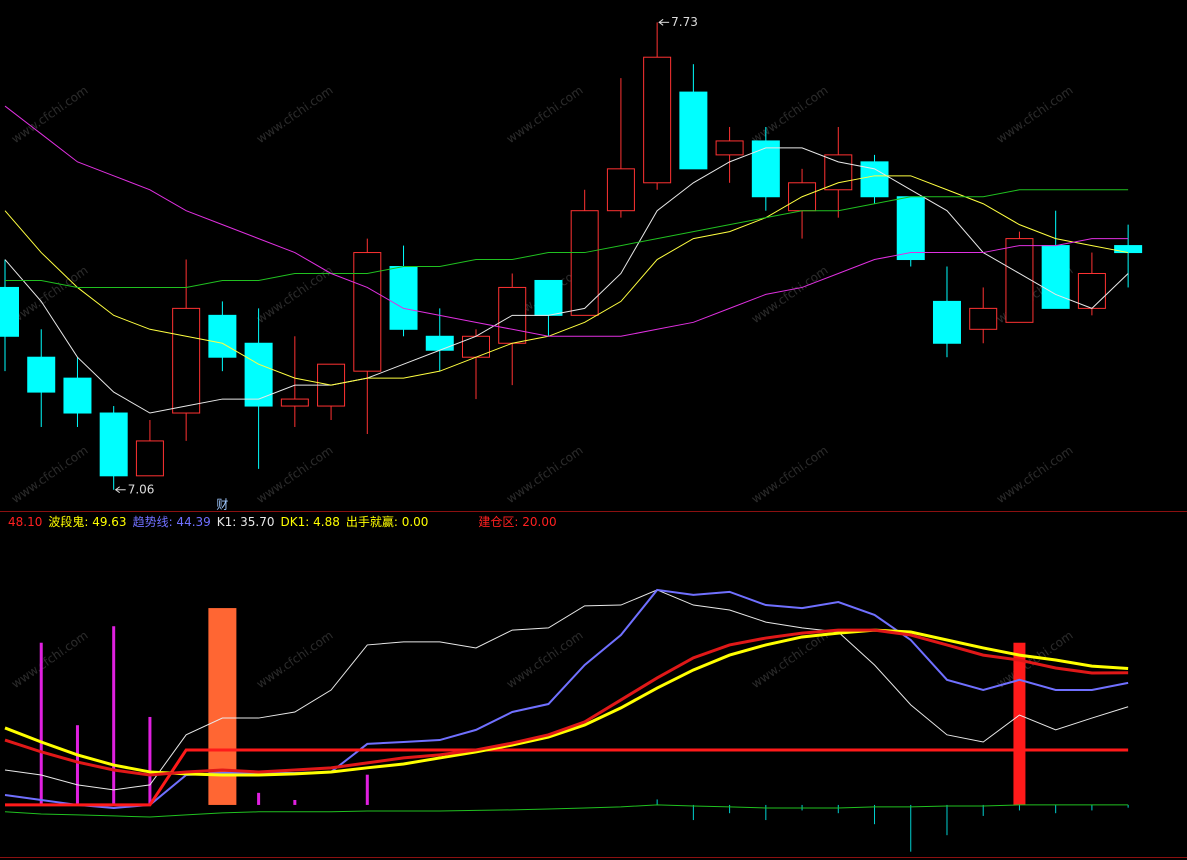 The image size is (1187, 860). What do you see at coordinates (517, 522) in the screenshot?
I see `legend-entry: 建仓区: 20.00` at bounding box center [517, 522].